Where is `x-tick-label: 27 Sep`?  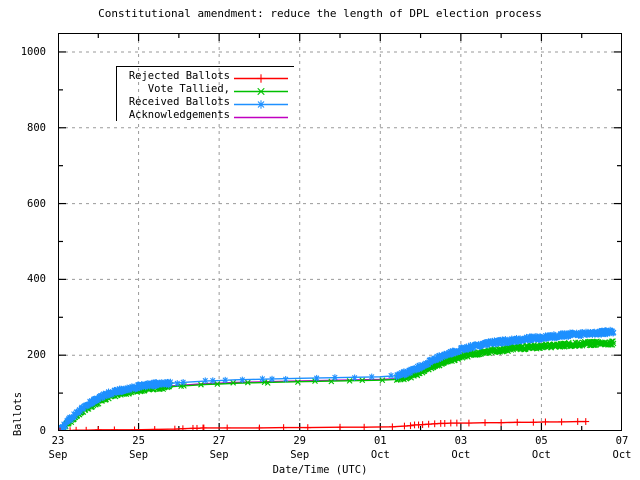 x-tick-label: 27 Sep is located at coordinates (219, 448).